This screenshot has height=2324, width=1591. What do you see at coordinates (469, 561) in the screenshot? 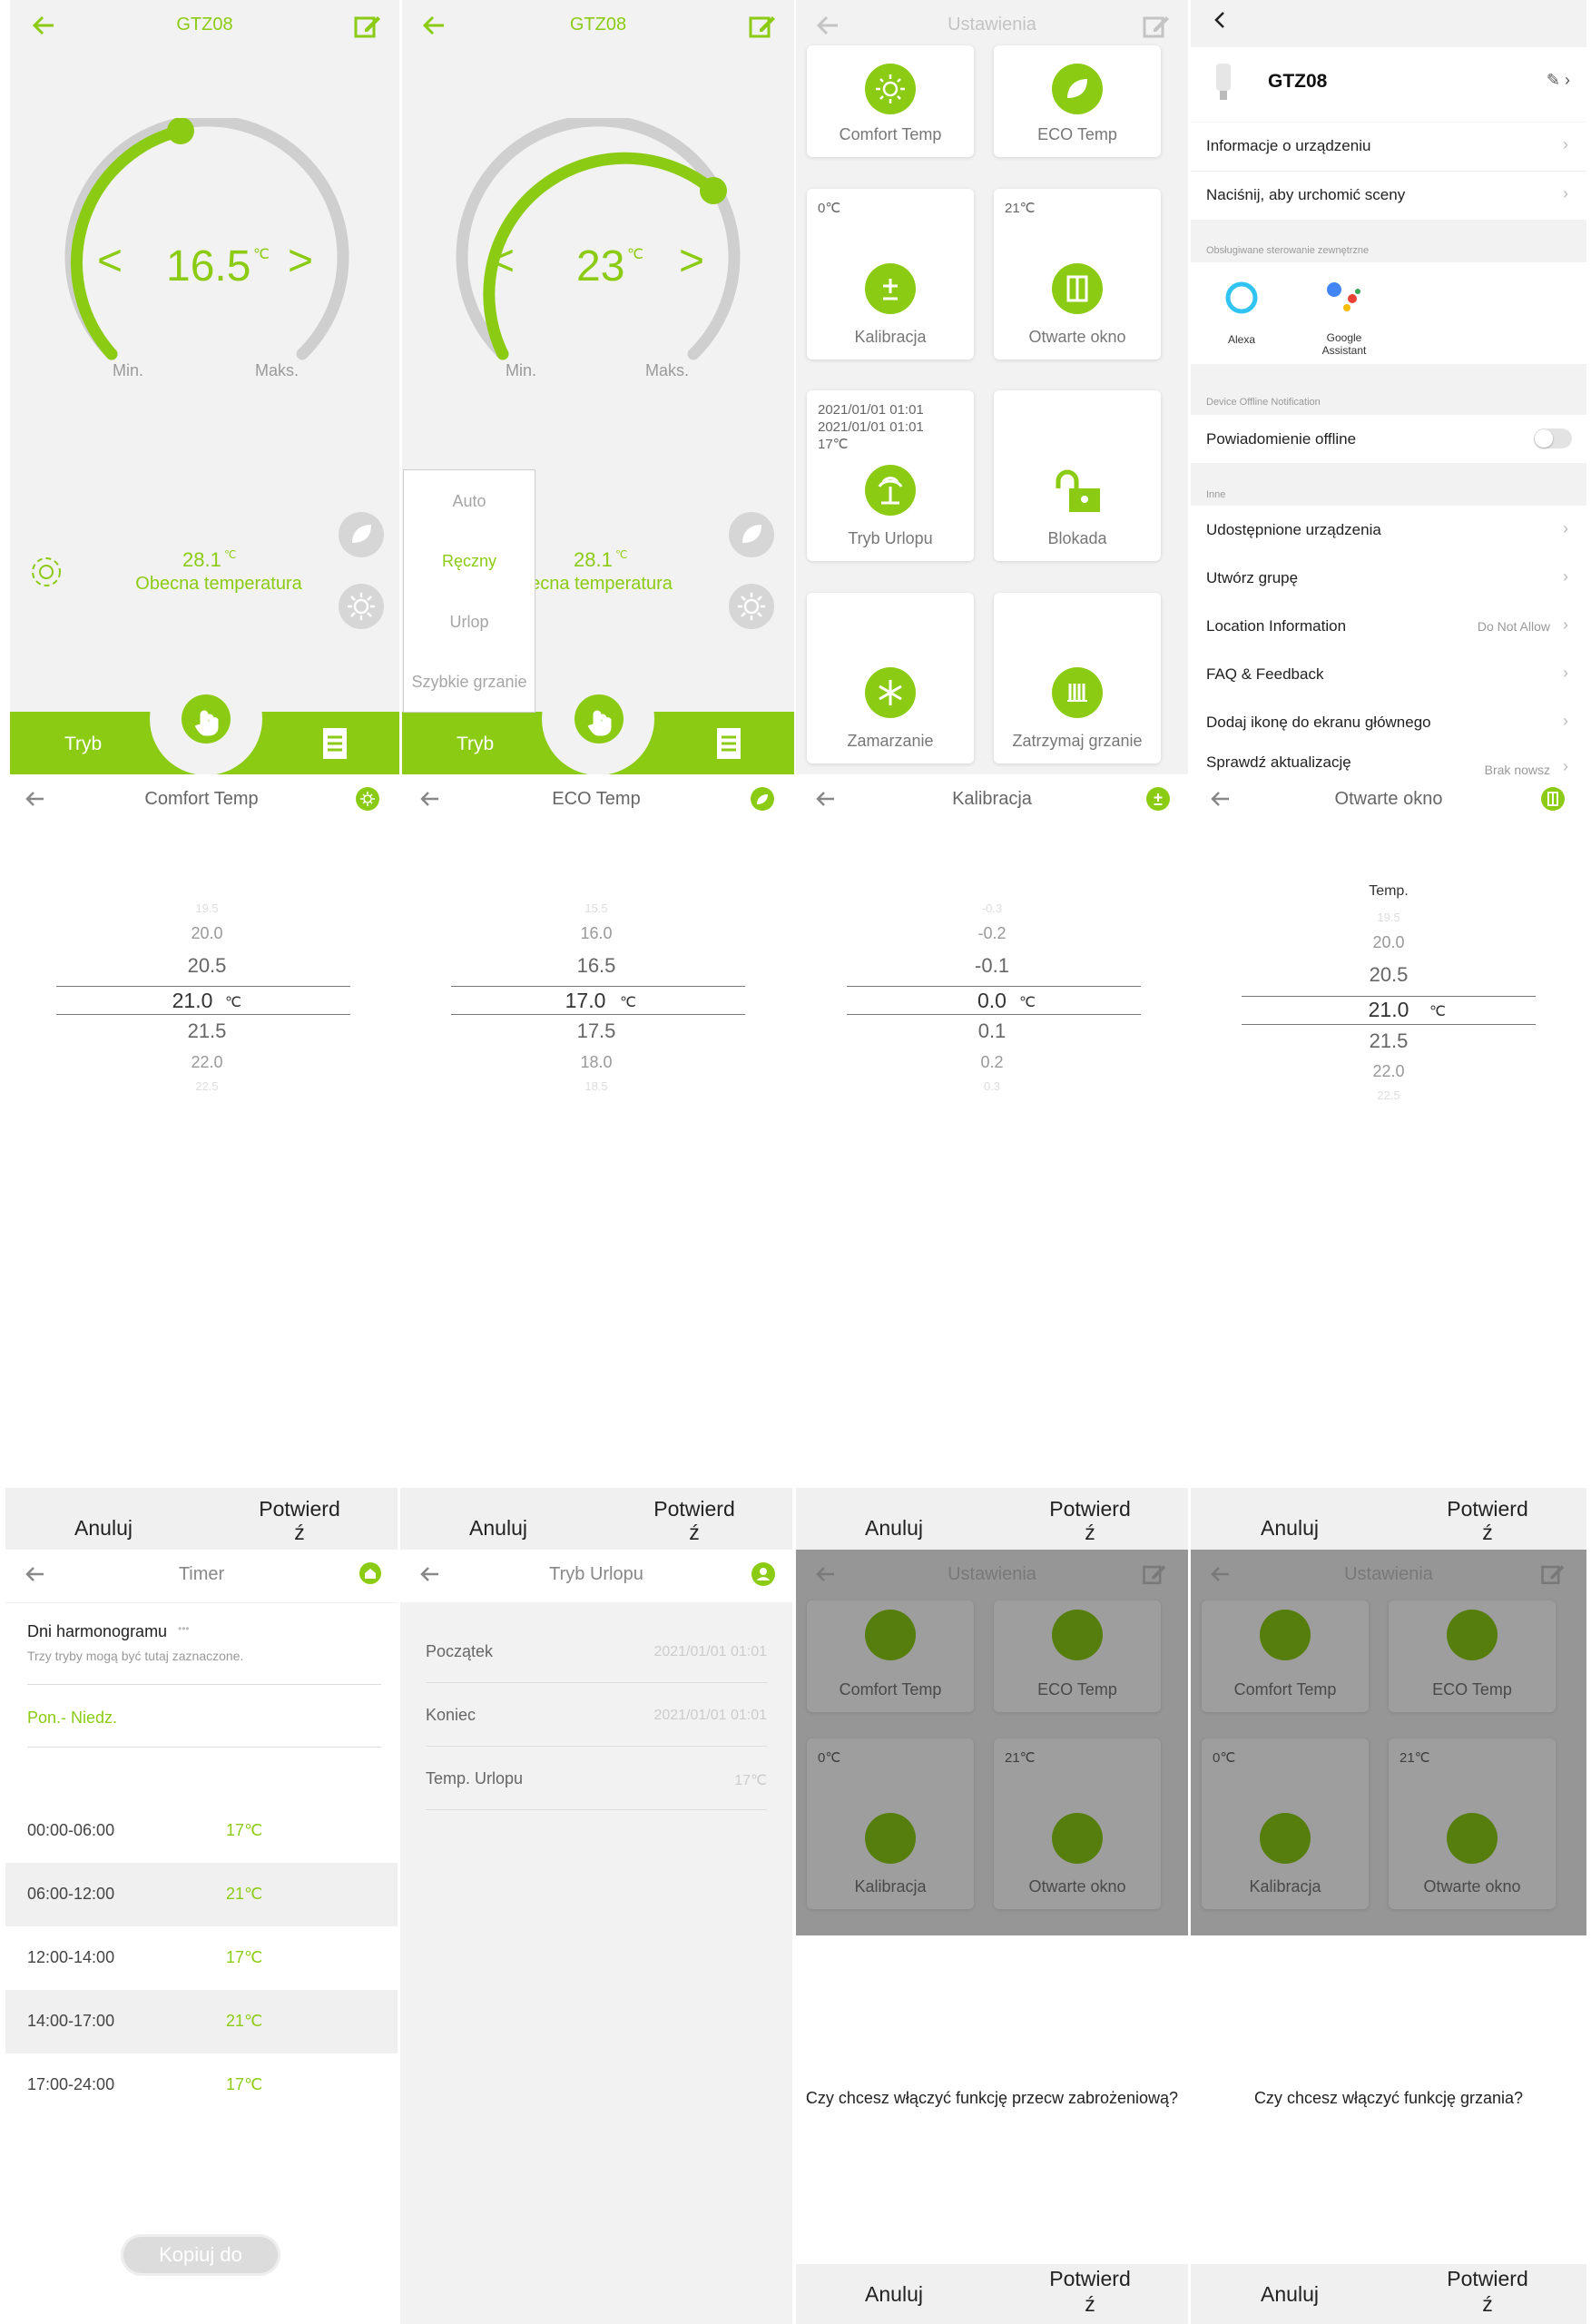
I see `menu-item-manual: Ręczny` at bounding box center [469, 561].